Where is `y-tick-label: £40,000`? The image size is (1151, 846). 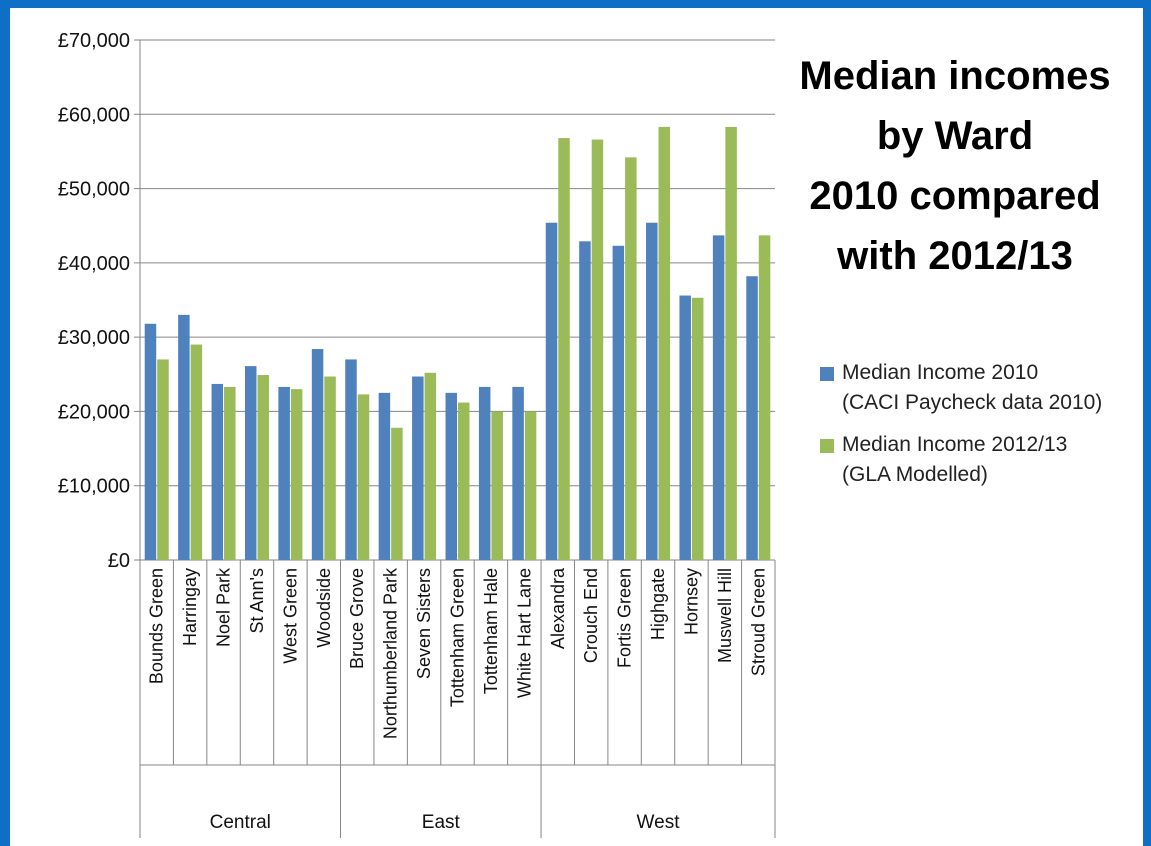
y-tick-label: £40,000 is located at coordinates (94, 264).